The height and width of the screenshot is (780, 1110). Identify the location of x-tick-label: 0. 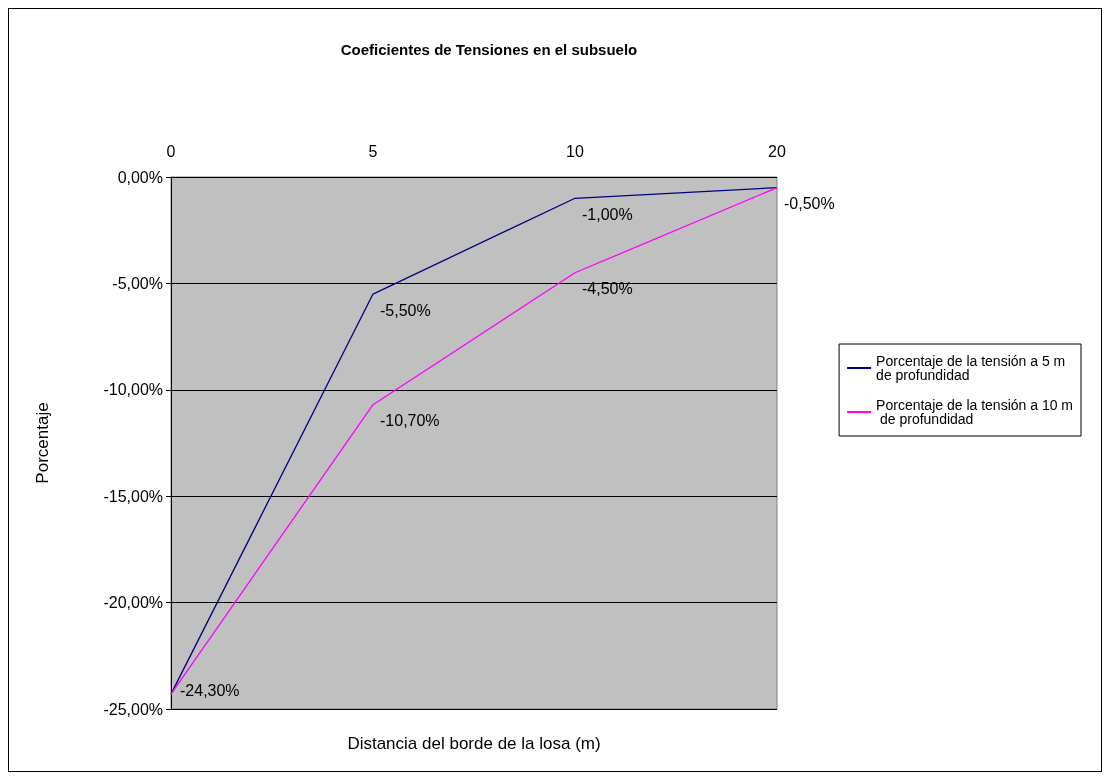
(171, 151).